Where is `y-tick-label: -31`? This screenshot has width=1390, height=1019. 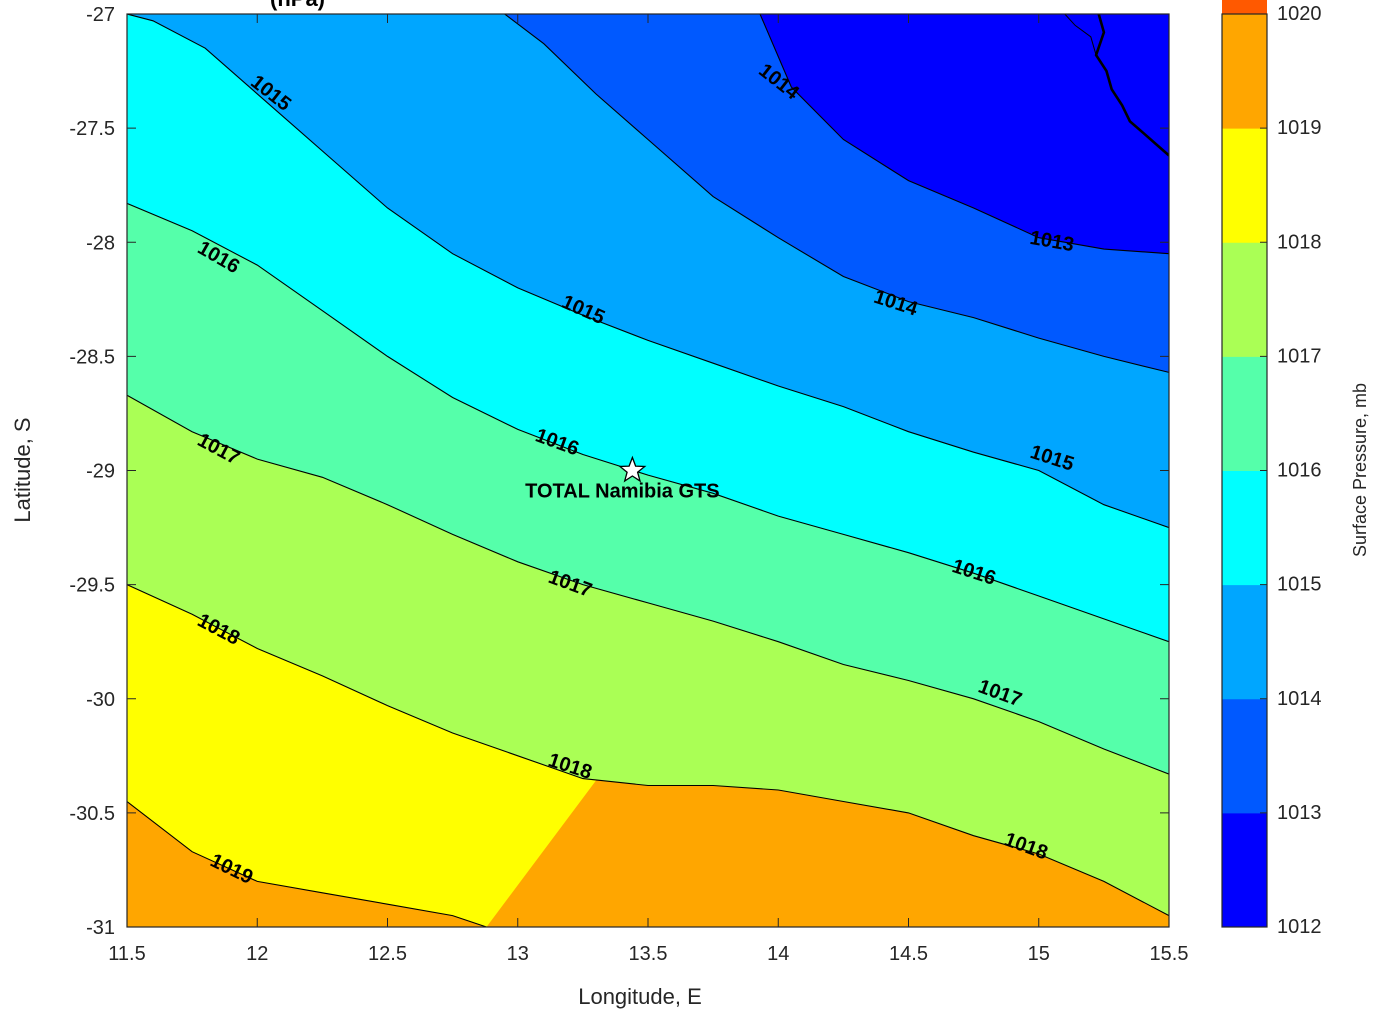
y-tick-label: -31 is located at coordinates (100, 928).